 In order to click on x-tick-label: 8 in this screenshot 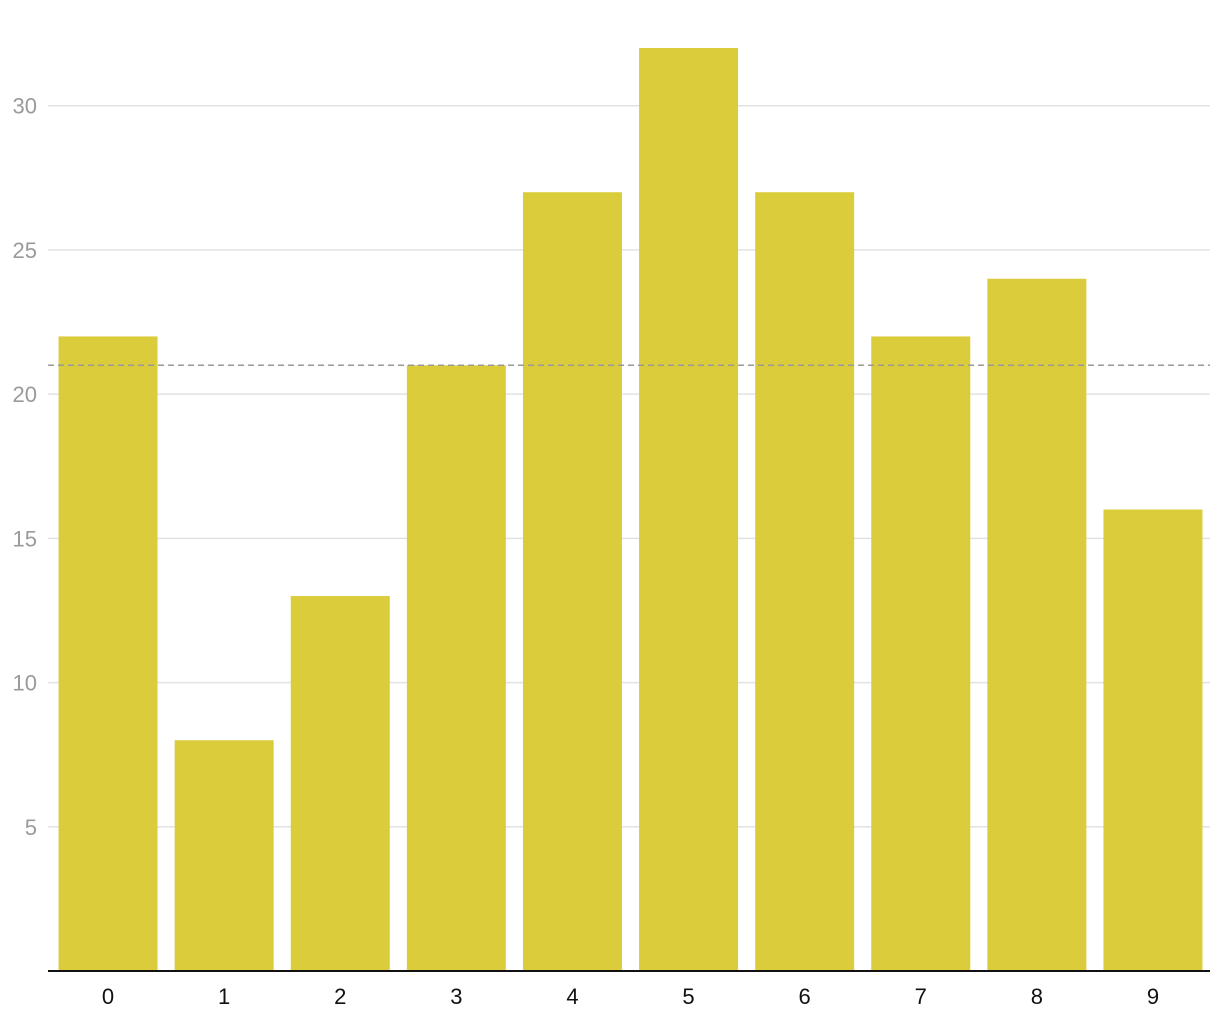, I will do `click(1037, 996)`.